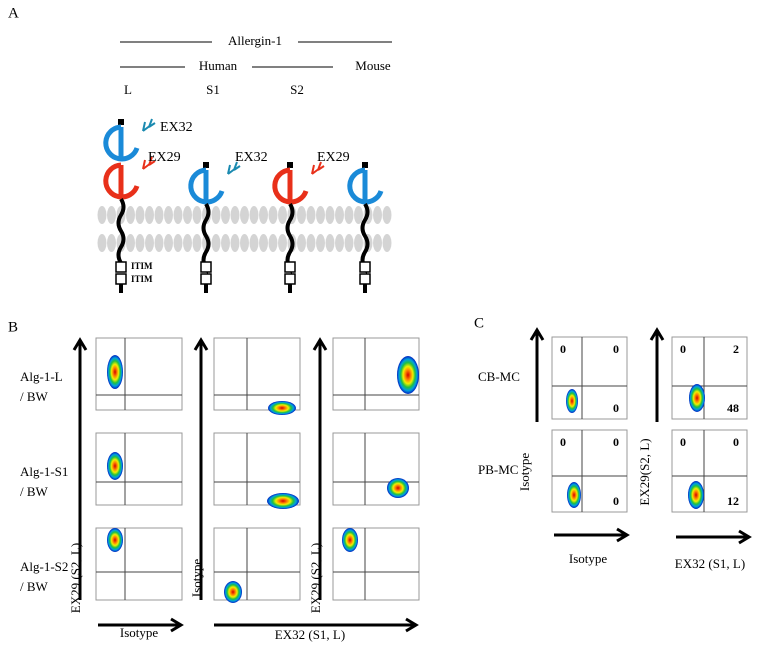 The height and width of the screenshot is (646, 765). I want to click on row-label: PB-MC, so click(498, 469).